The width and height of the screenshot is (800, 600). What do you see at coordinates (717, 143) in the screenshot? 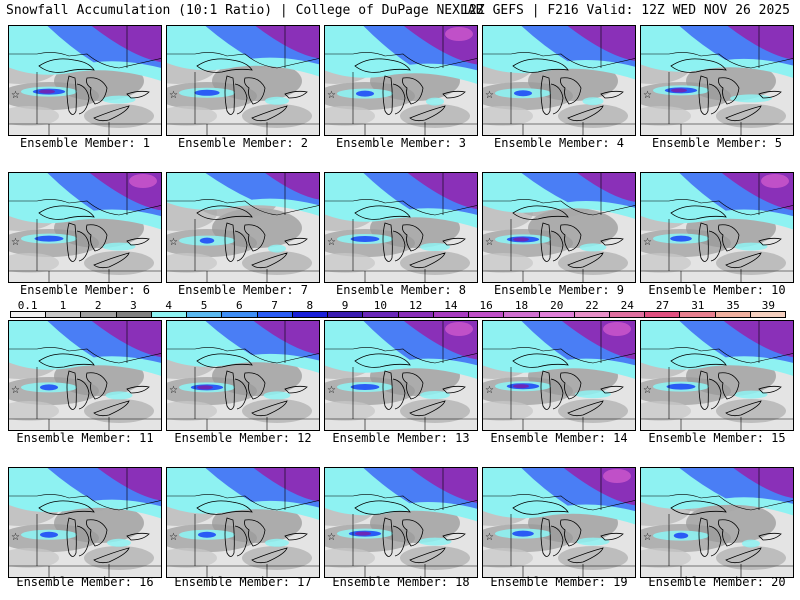
I see `ensemble-member-label: Ensemble Member: 5` at bounding box center [717, 143].